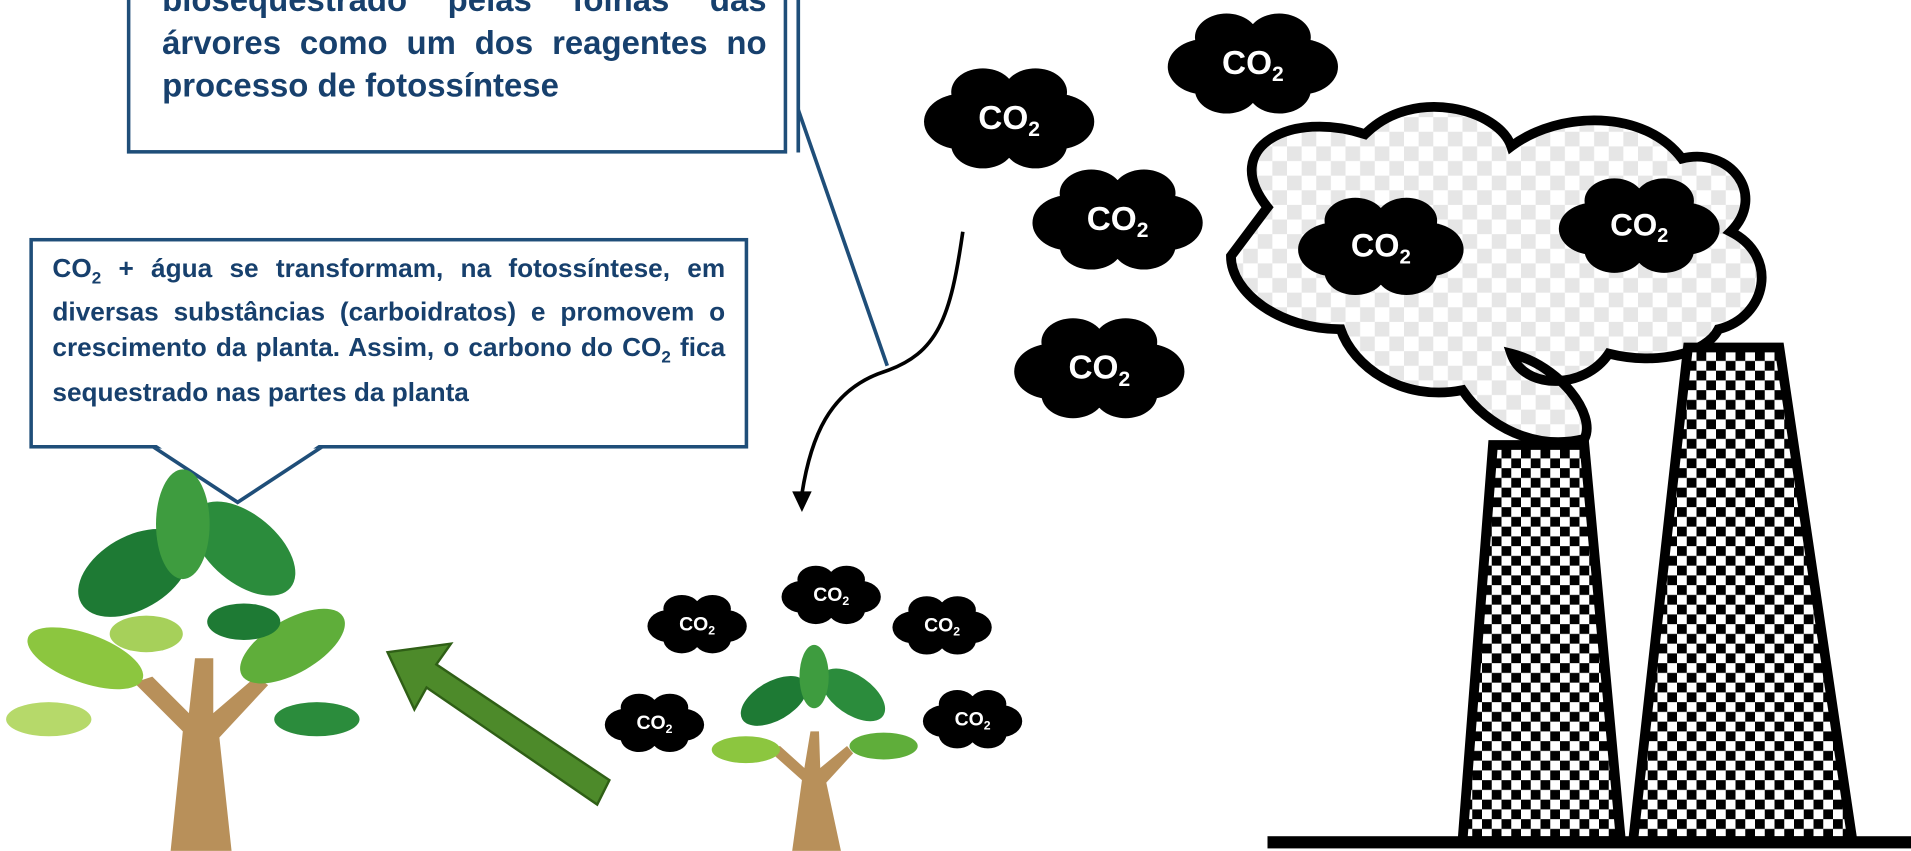 The height and width of the screenshot is (851, 1911). Describe the element at coordinates (1589, 842) in the screenshot. I see `ground` at that location.